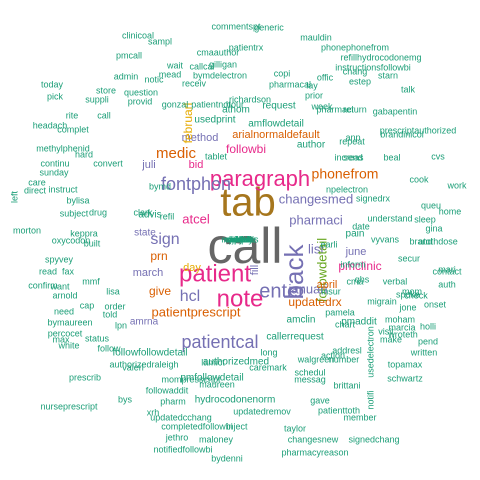 The image size is (480, 480). Describe the element at coordinates (339, 410) in the screenshot. I see `word-patienttoth: patienttoth` at that location.